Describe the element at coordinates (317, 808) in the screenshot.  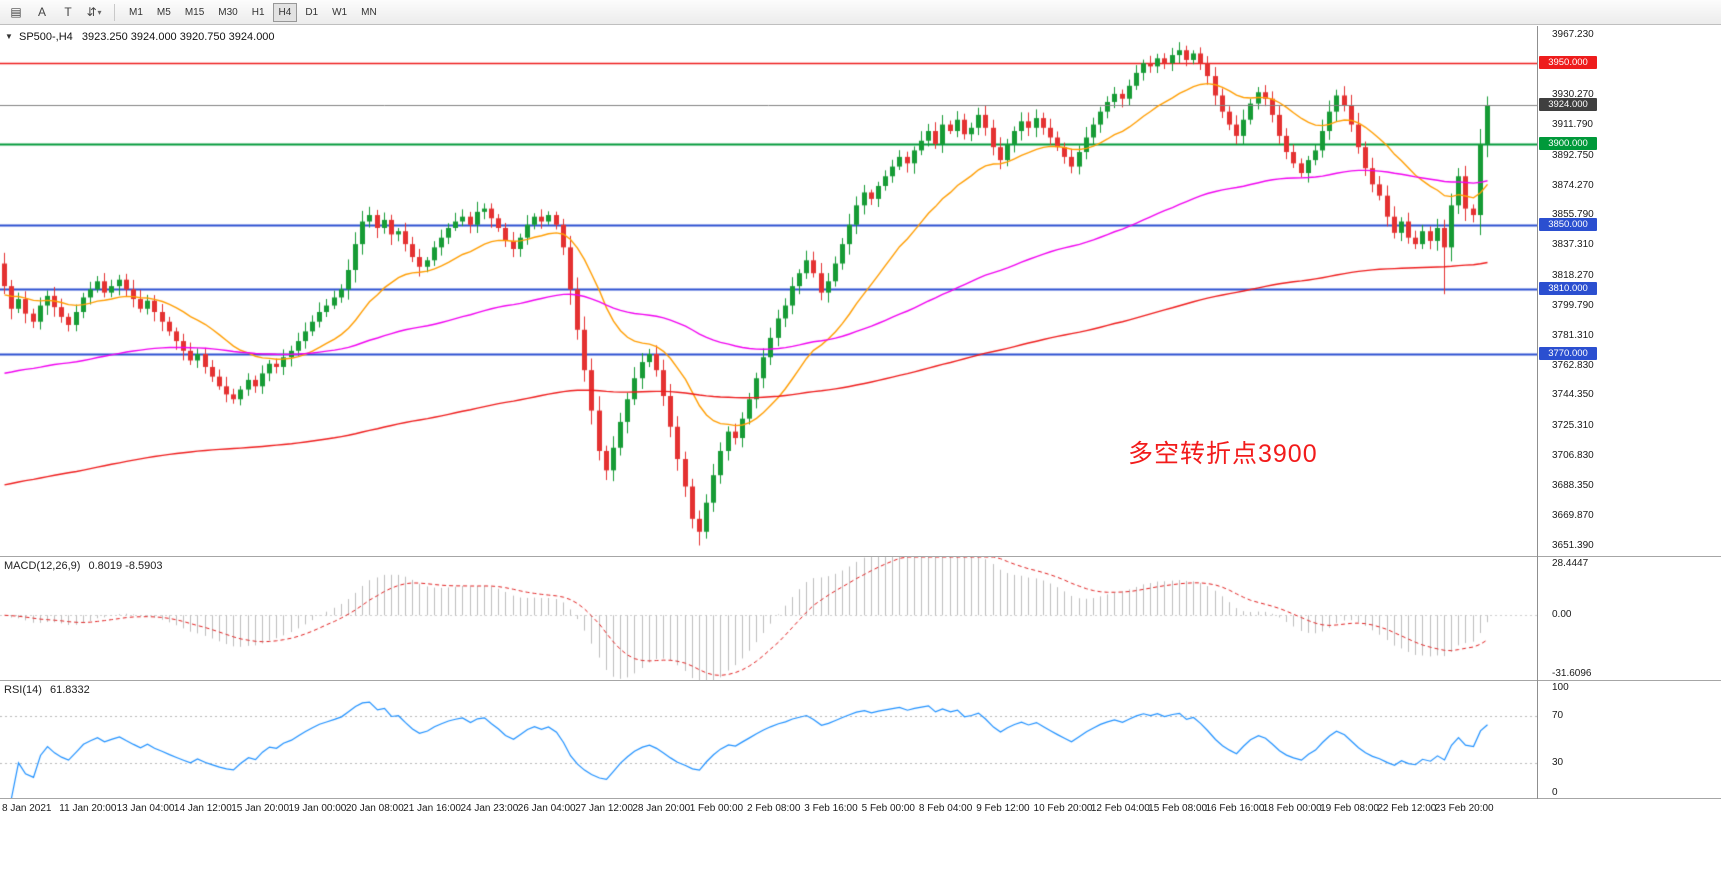
I see `time-axis-label: 19 Jan 00:00` at that location.